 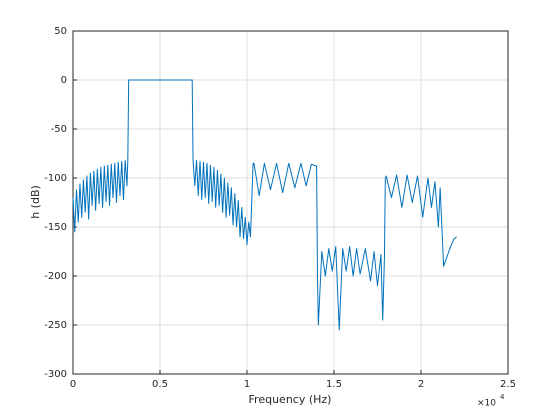 What do you see at coordinates (60, 31) in the screenshot?
I see `y-tick-label: 50` at bounding box center [60, 31].